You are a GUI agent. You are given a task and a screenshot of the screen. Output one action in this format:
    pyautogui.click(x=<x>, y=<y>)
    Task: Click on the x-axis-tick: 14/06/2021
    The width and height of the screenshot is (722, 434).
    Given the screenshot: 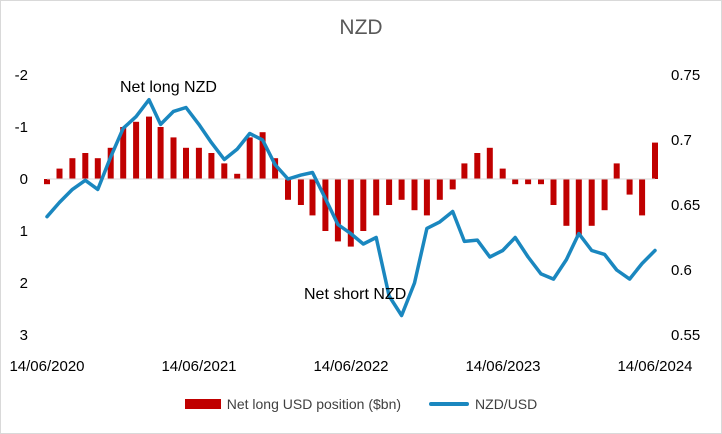 What is the action you would take?
    pyautogui.click(x=198, y=366)
    